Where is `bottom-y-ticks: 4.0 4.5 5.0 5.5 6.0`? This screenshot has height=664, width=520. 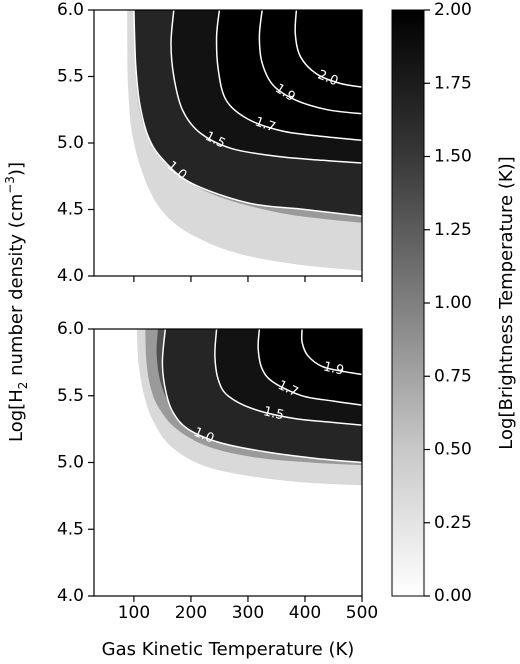
bottom-y-ticks: 4.0 4.5 5.0 5.5 6.0 is located at coordinates (75, 462).